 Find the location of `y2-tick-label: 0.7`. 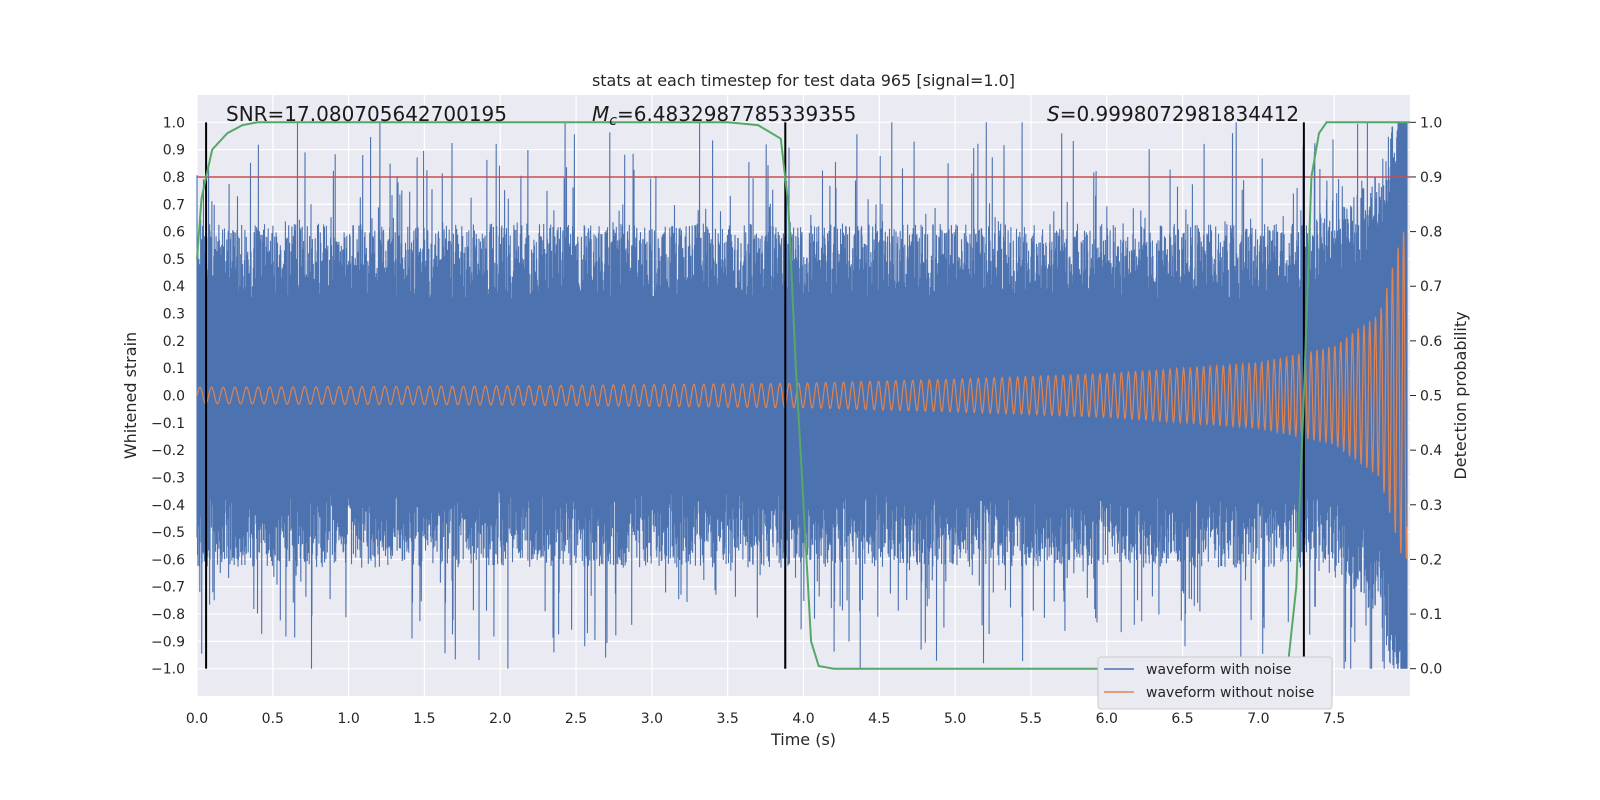

y2-tick-label: 0.7 is located at coordinates (1431, 287).